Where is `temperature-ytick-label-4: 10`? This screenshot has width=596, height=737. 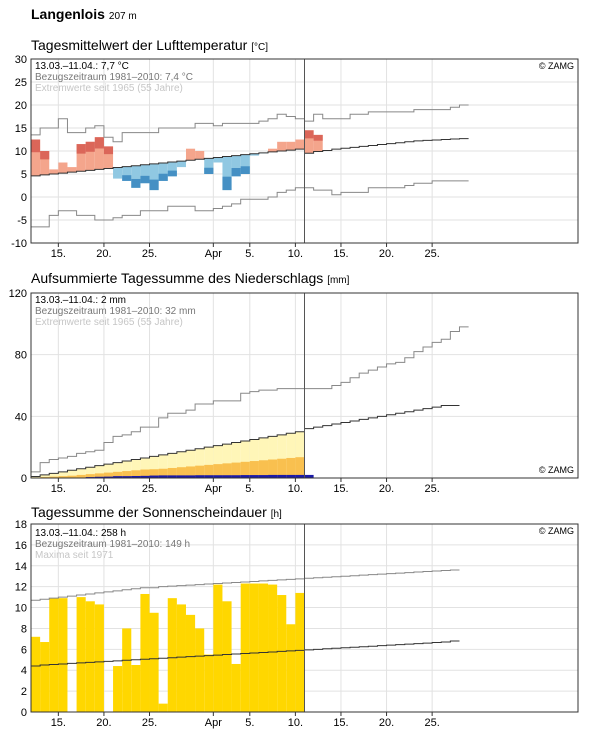
temperature-ytick-label-4: 10 is located at coordinates (21, 152).